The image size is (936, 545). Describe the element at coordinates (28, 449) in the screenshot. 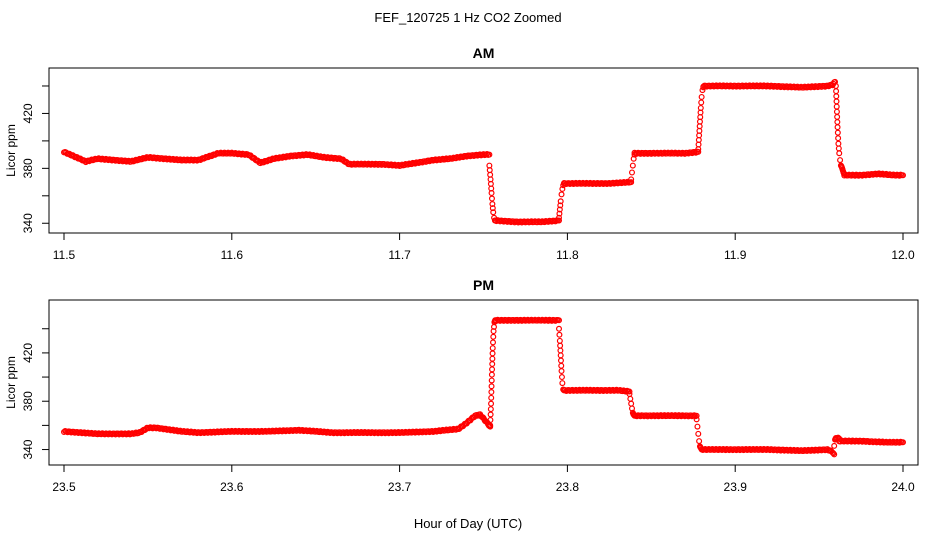

I see `pm-y-tick-label: 340` at that location.